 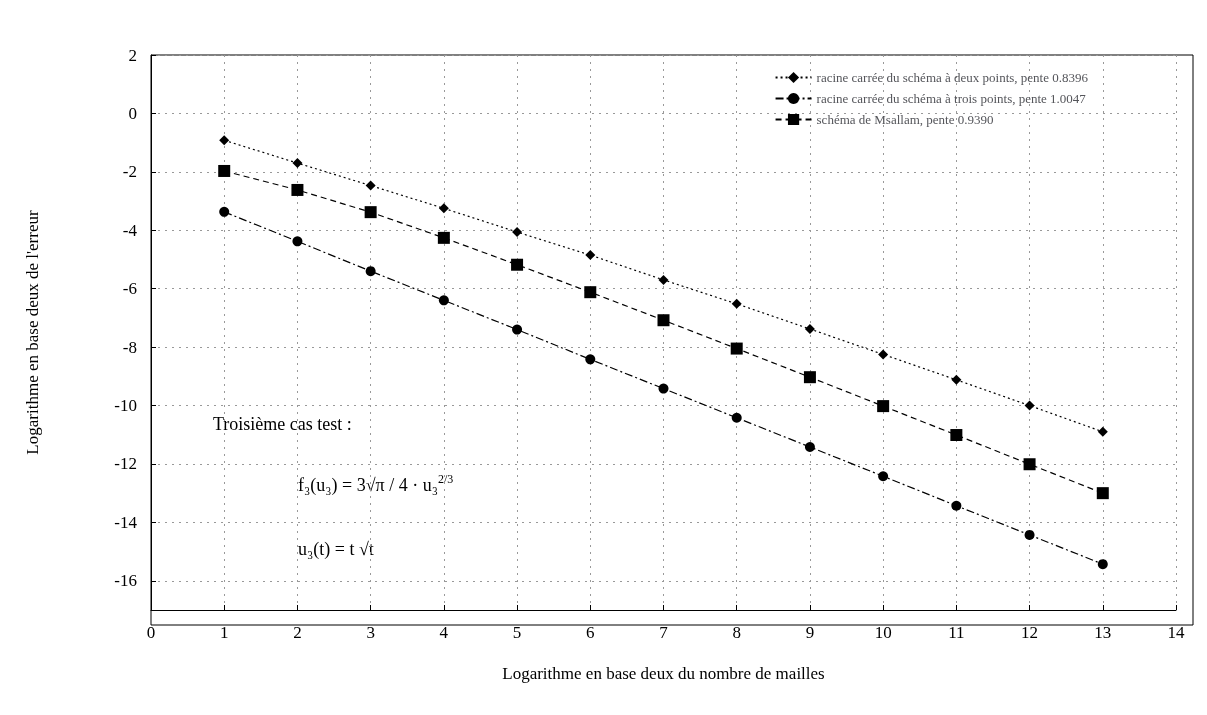 What do you see at coordinates (129, 172) in the screenshot?
I see `y-tick-label: -2` at bounding box center [129, 172].